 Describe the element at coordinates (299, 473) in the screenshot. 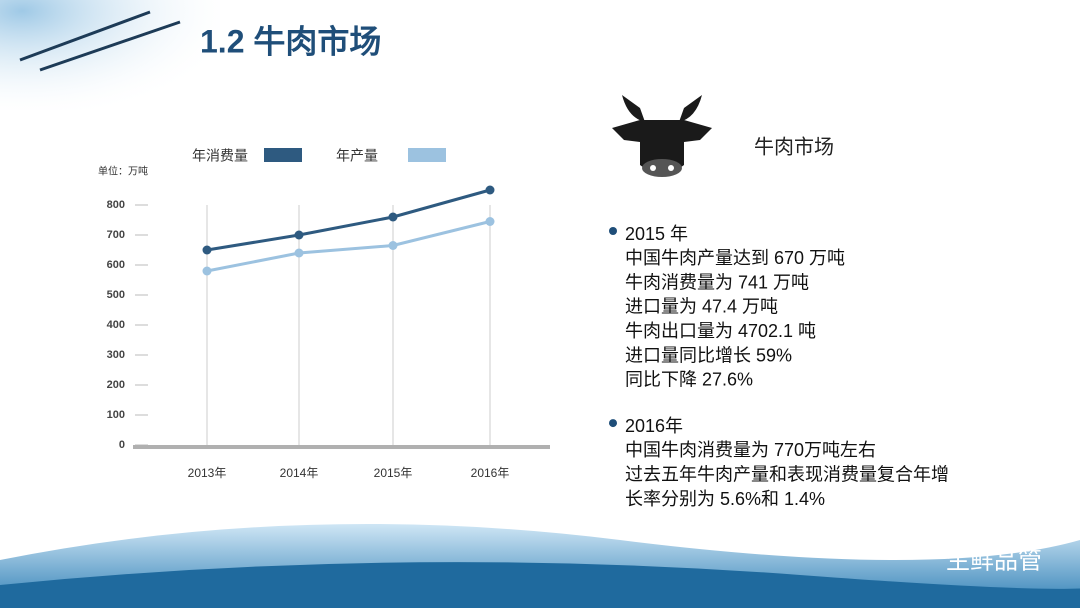

I see `x-tick-label: 2014年` at that location.